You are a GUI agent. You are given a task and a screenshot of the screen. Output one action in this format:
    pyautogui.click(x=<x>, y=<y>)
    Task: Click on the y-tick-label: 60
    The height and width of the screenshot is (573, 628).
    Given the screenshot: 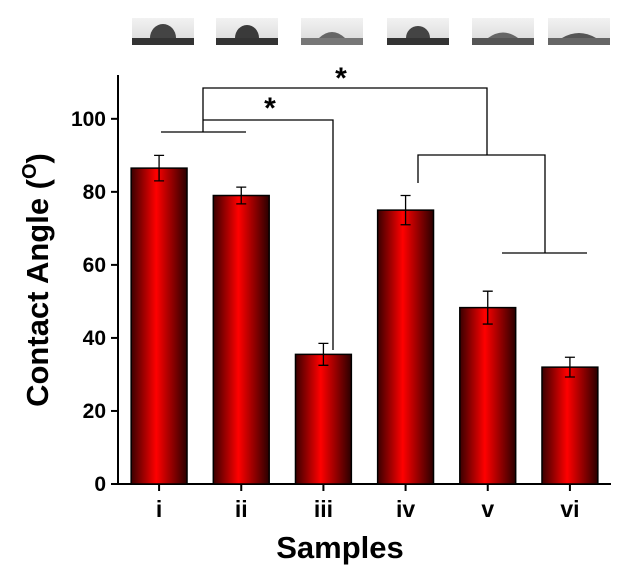 What is the action you would take?
    pyautogui.click(x=94, y=265)
    